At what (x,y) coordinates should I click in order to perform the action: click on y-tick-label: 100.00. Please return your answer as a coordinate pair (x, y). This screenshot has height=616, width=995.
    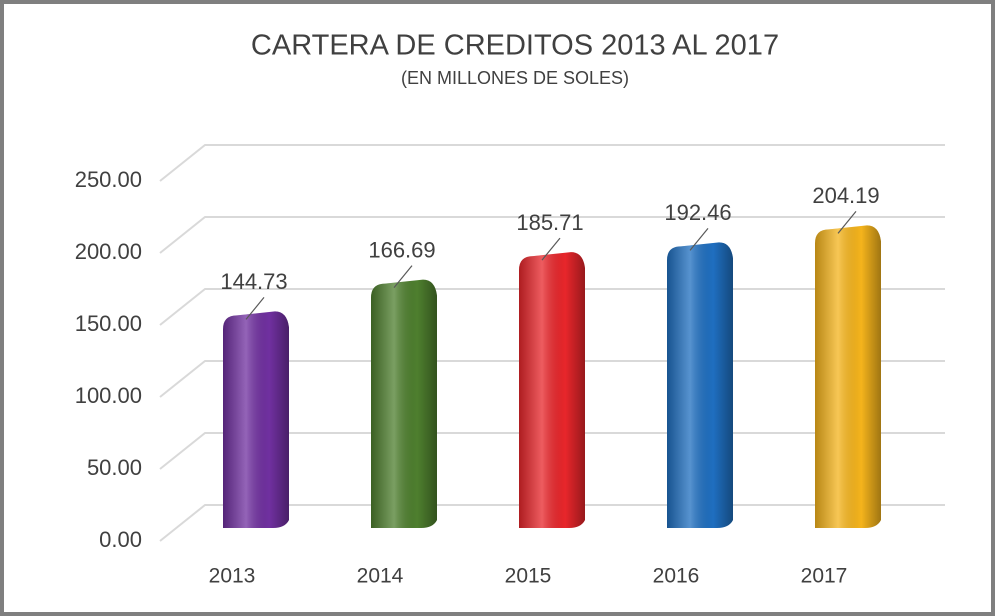
    Looking at the image, I should click on (108, 395).